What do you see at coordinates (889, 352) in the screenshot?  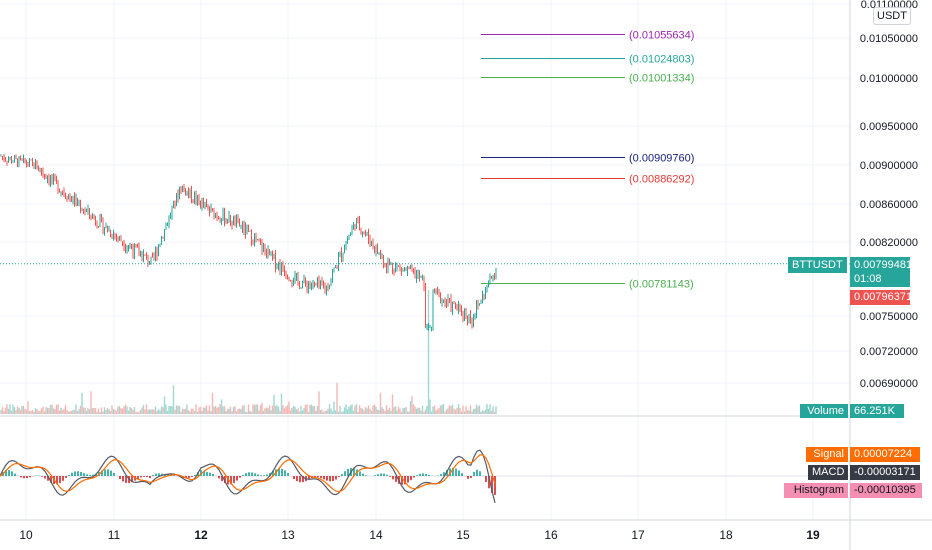 I see `price-tick-label: 0.00720000` at bounding box center [889, 352].